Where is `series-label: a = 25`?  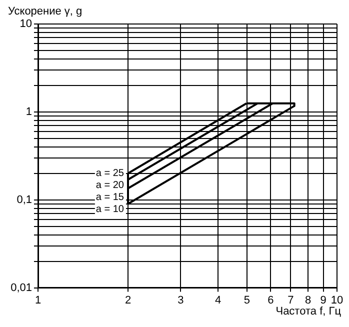 series-label: a = 25 is located at coordinates (110, 174).